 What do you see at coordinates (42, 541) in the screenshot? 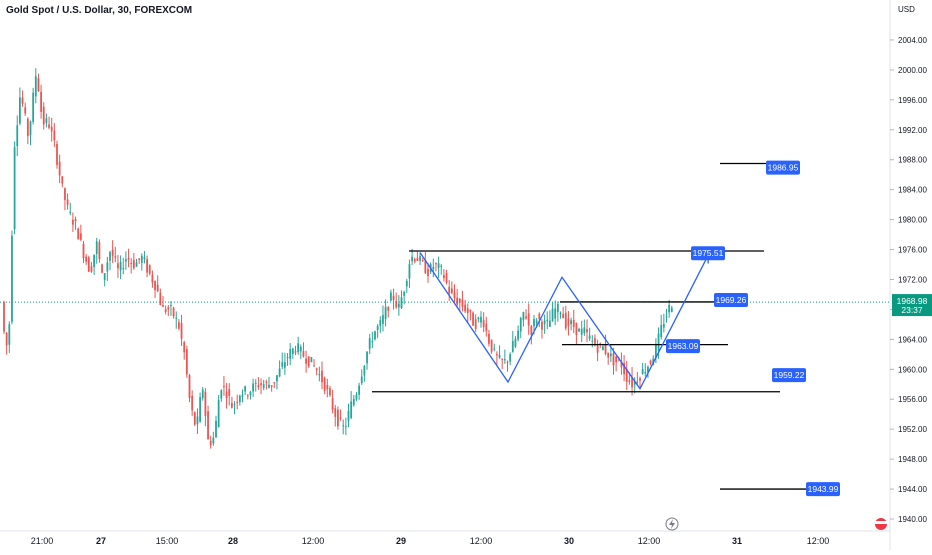
I see `x-tick-label: 21:00` at bounding box center [42, 541].